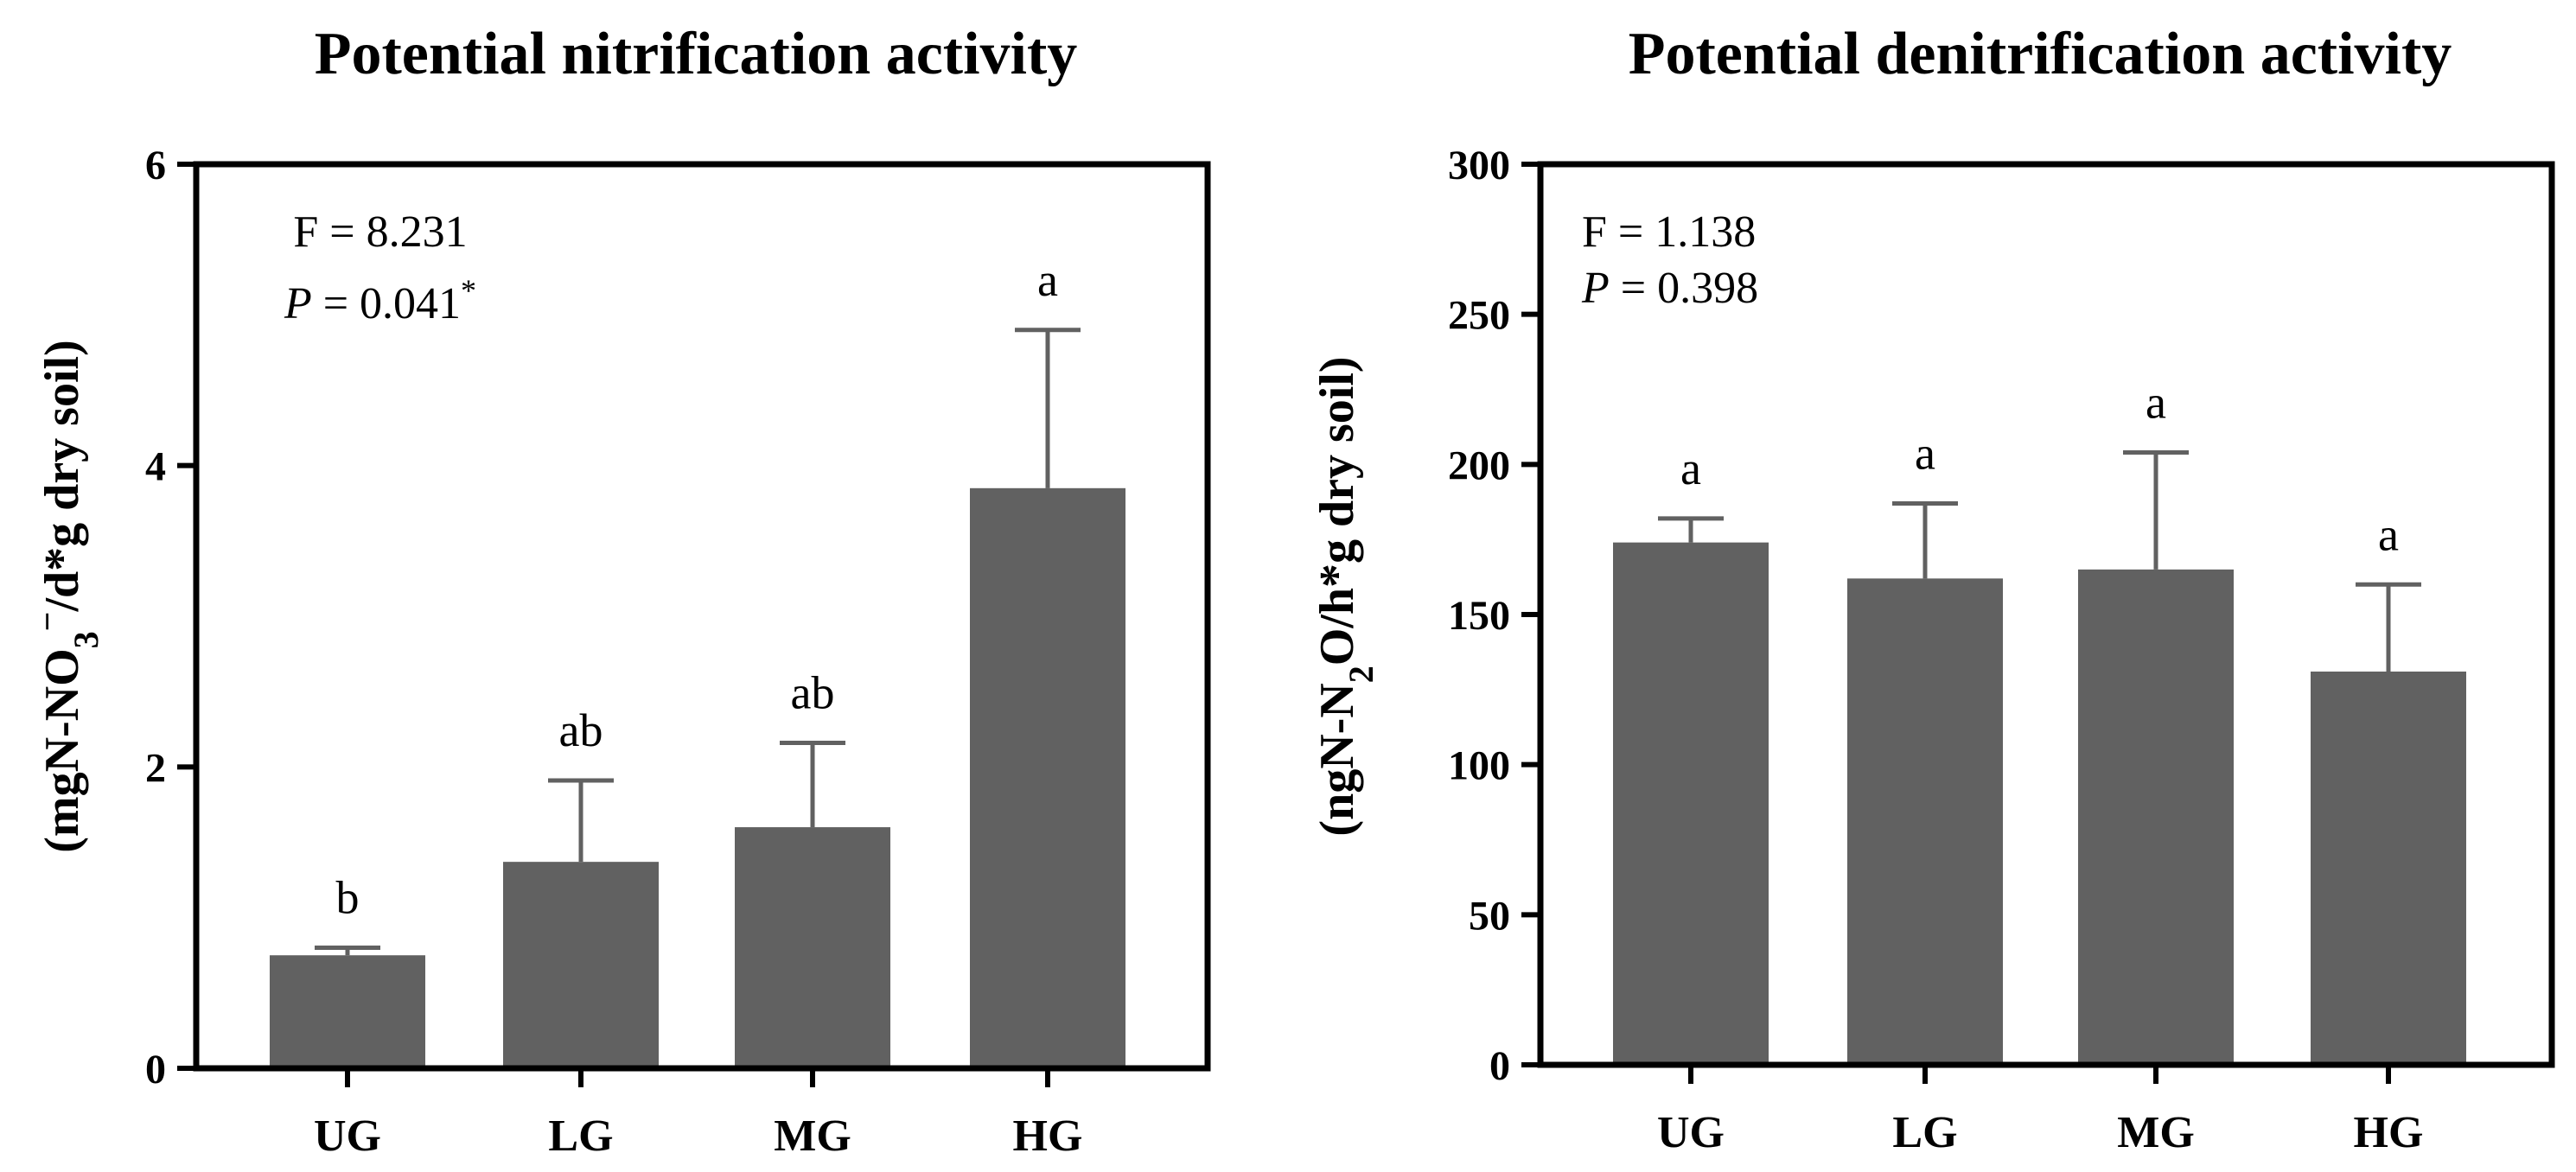 This screenshot has height=1172, width=2576. I want to click on denitrification-p-value: P = 0.398, so click(1669, 288).